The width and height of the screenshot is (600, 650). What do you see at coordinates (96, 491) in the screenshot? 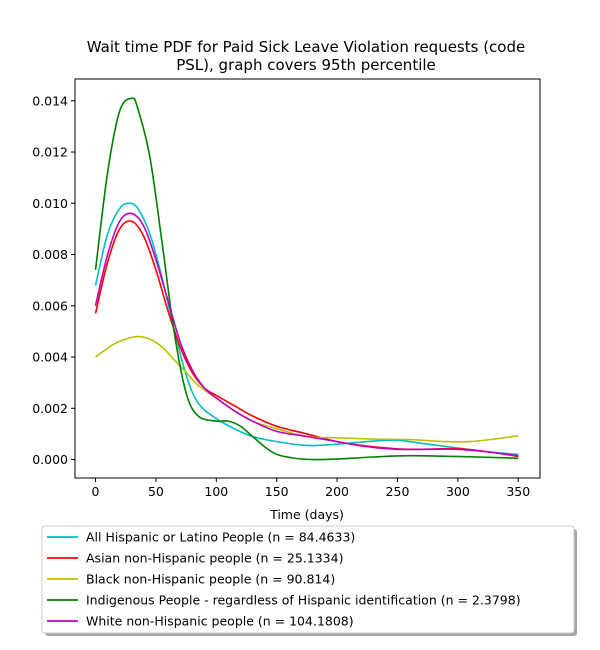
I see `x-tick-label-0: 0` at bounding box center [96, 491].